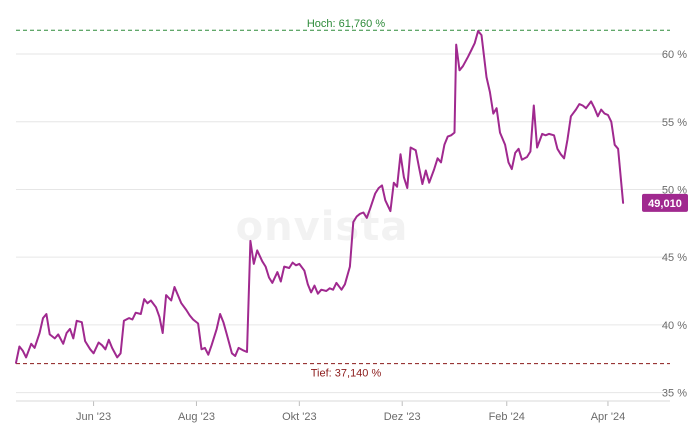  I want to click on y-tick-label: 55 %, so click(674, 123).